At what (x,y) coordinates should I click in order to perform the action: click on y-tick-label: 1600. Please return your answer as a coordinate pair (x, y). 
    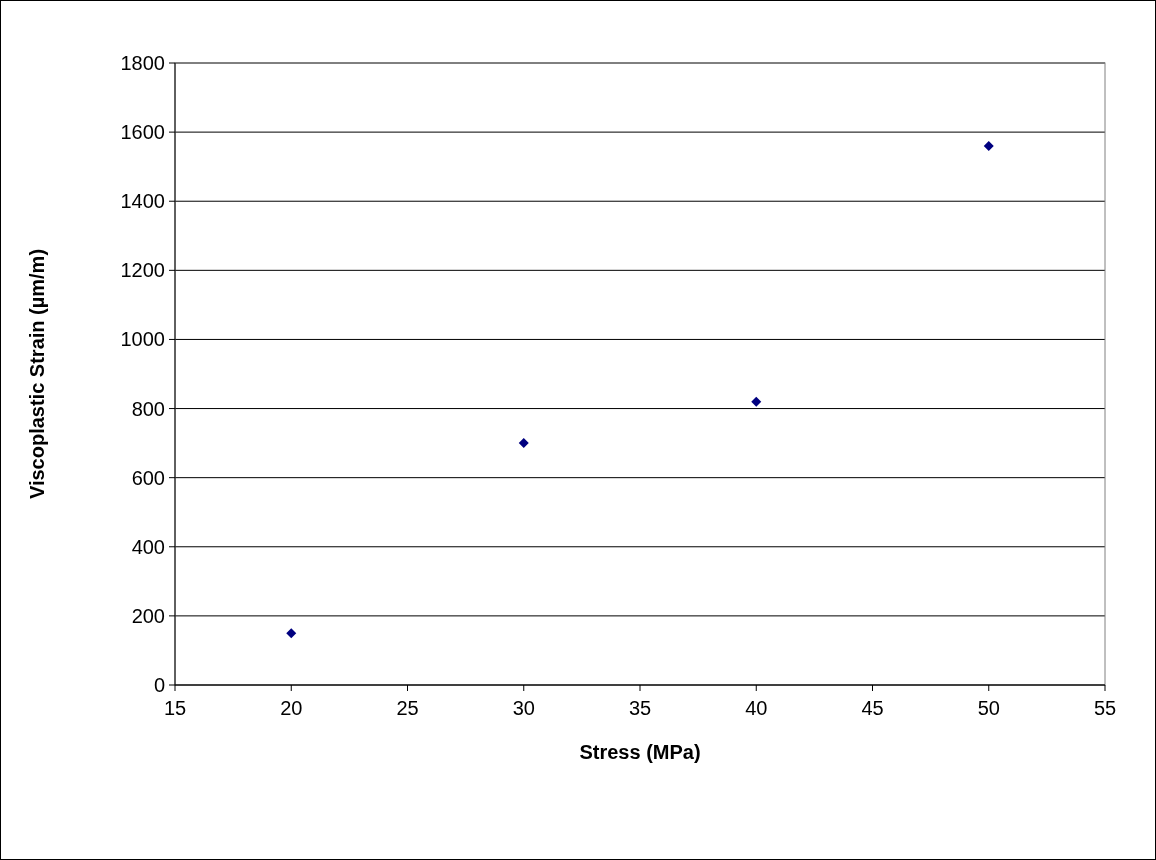
    Looking at the image, I should click on (142, 132).